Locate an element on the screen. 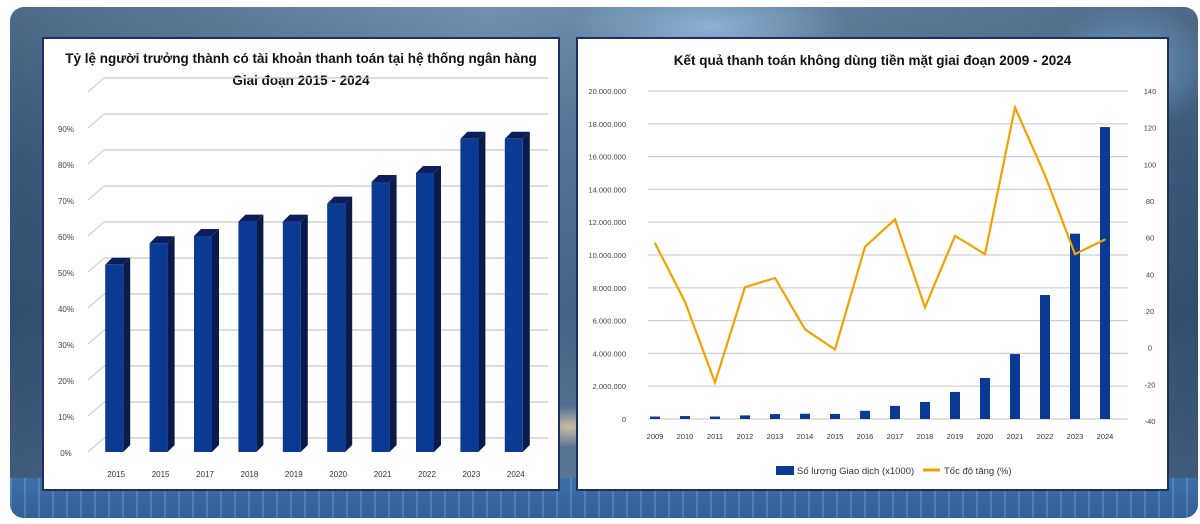 This screenshot has height=524, width=1200. y-left-tick-label: 0 is located at coordinates (624, 419).